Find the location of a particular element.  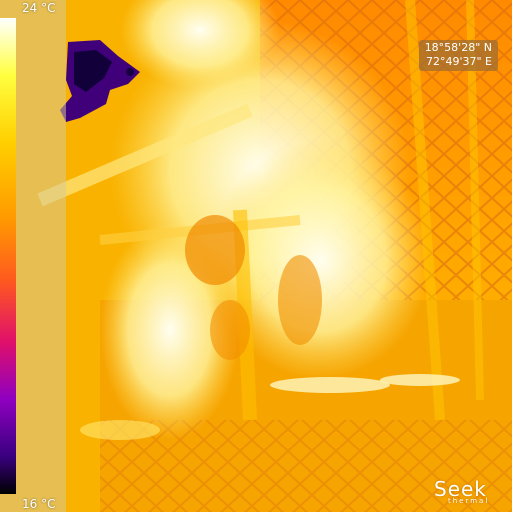

temperature-color-bar is located at coordinates (8, 256).